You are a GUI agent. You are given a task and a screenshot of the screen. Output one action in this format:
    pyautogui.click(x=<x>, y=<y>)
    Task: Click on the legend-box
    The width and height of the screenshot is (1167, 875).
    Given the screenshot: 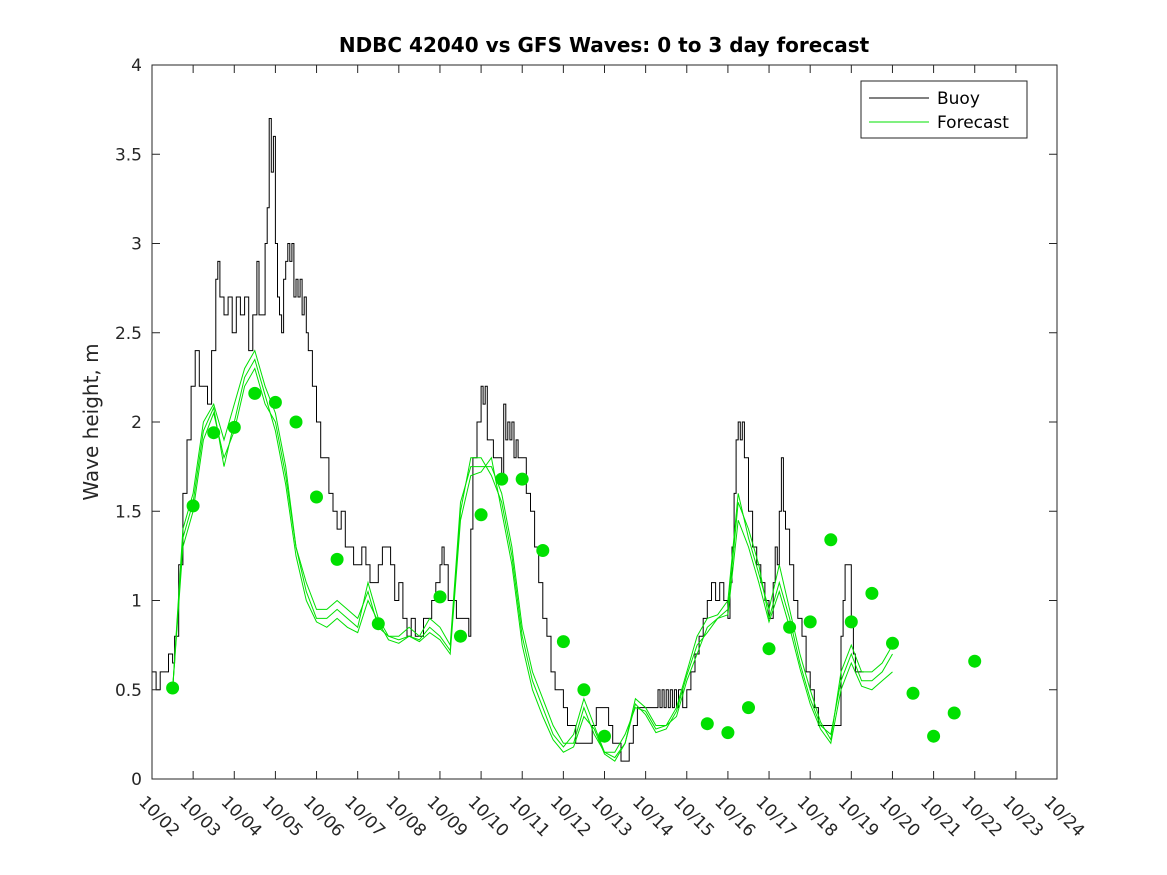 What is the action you would take?
    pyautogui.click(x=944, y=109)
    